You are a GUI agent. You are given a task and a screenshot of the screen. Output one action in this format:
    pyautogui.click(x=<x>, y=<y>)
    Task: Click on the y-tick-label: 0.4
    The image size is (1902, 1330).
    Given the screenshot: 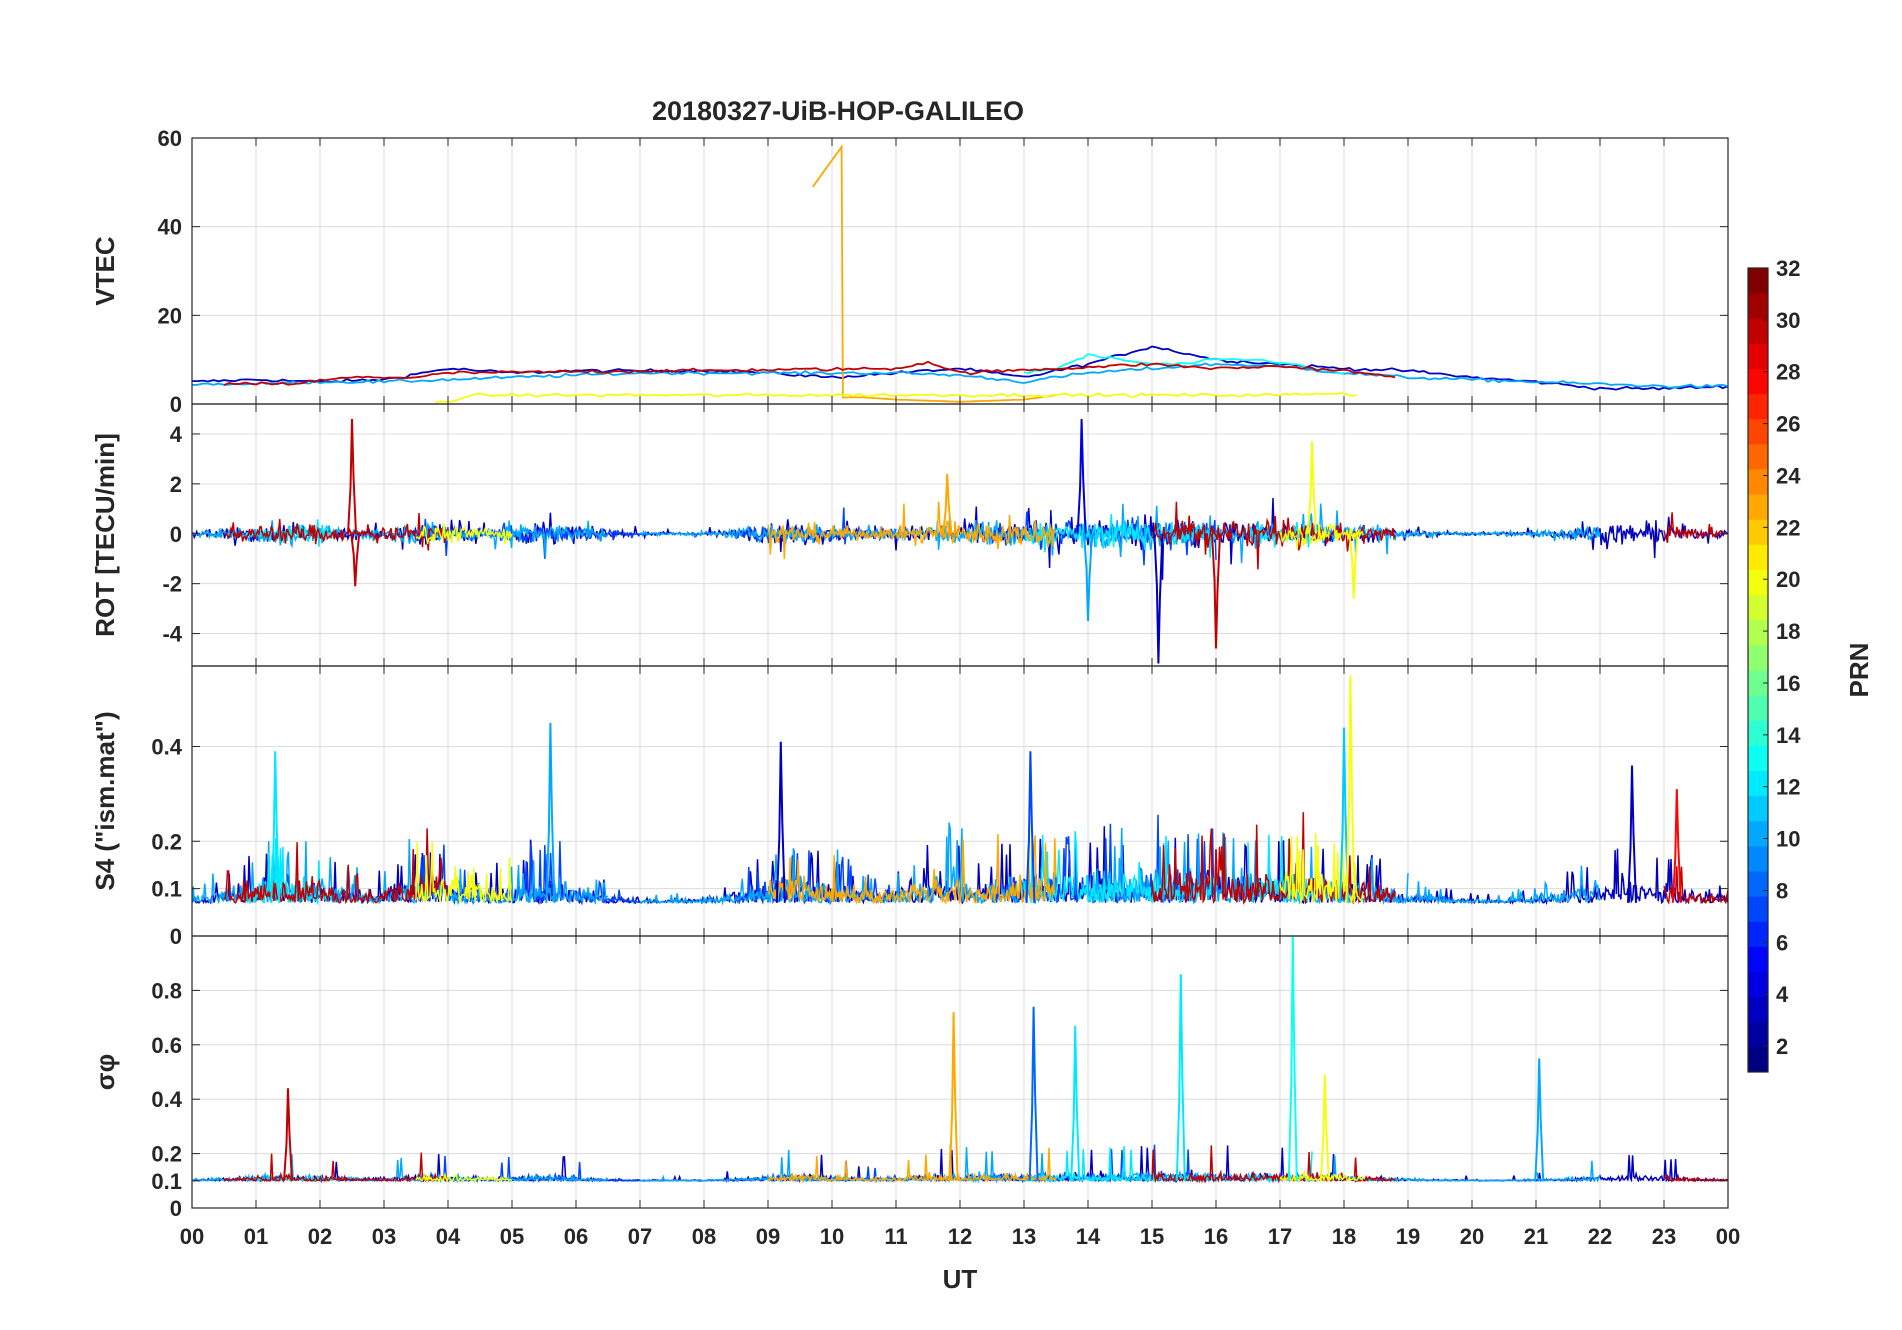 What is the action you would take?
    pyautogui.click(x=166, y=747)
    